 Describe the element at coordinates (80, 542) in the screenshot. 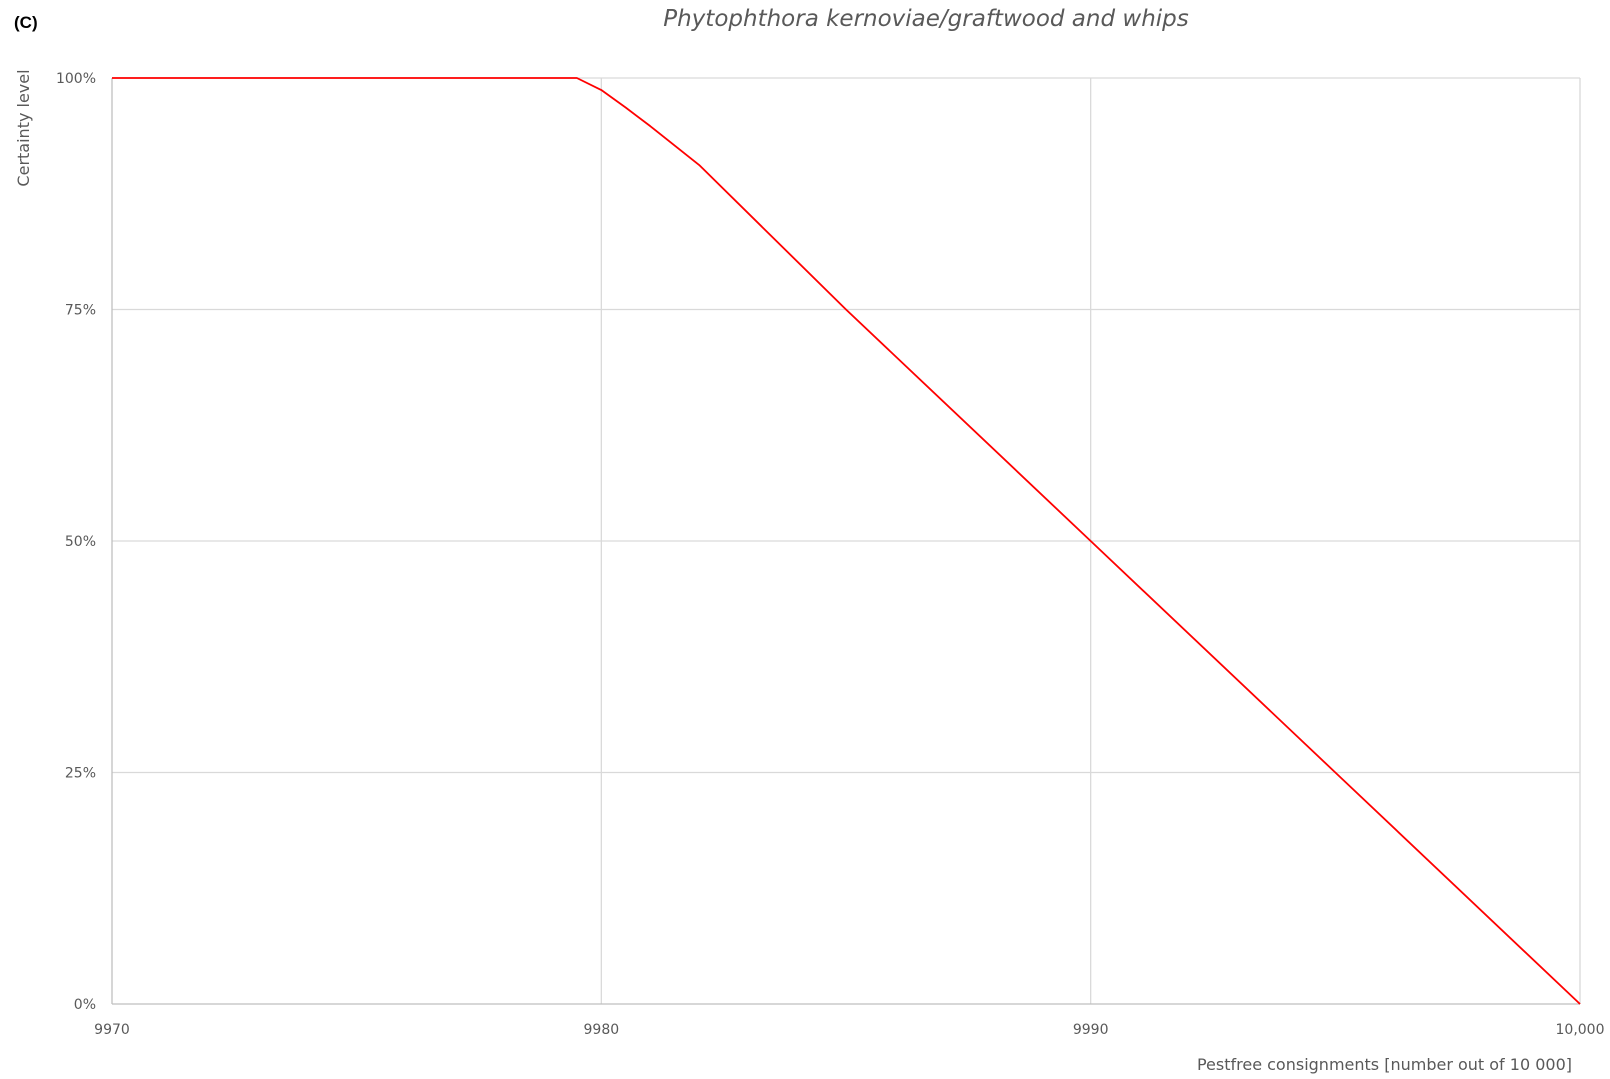

I see `y-tick-label: 50%` at that location.